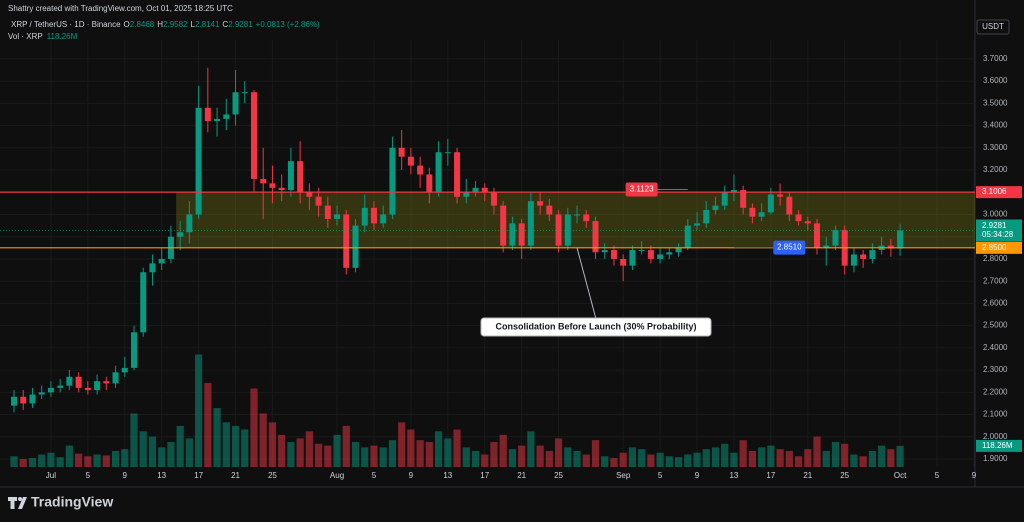 The width and height of the screenshot is (1024, 522). I want to click on x-tick-label: 13, so click(733, 475).